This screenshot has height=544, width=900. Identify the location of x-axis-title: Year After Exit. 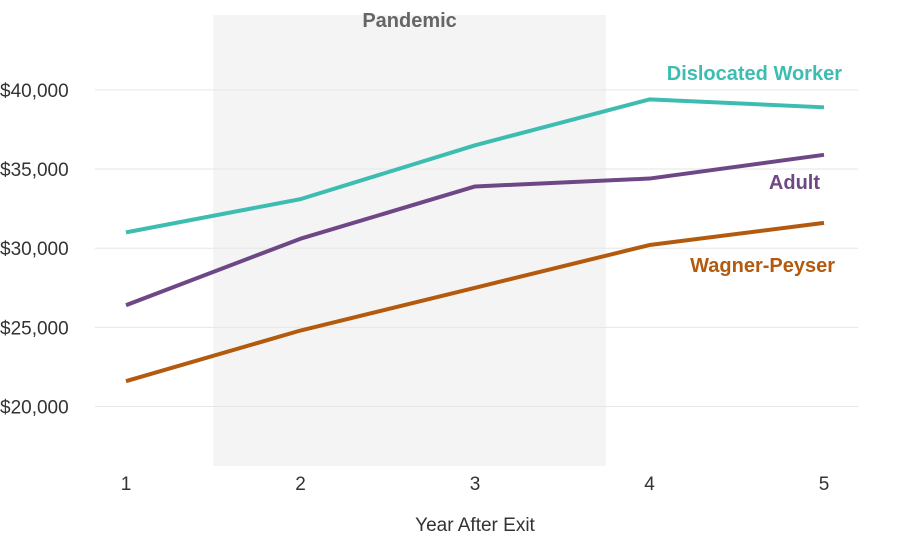
(475, 525).